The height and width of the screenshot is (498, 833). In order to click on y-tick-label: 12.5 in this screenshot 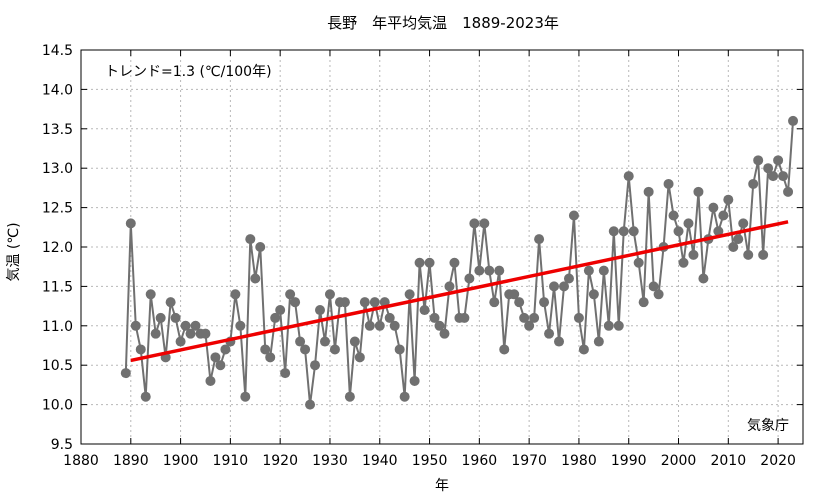, I will do `click(57, 209)`.